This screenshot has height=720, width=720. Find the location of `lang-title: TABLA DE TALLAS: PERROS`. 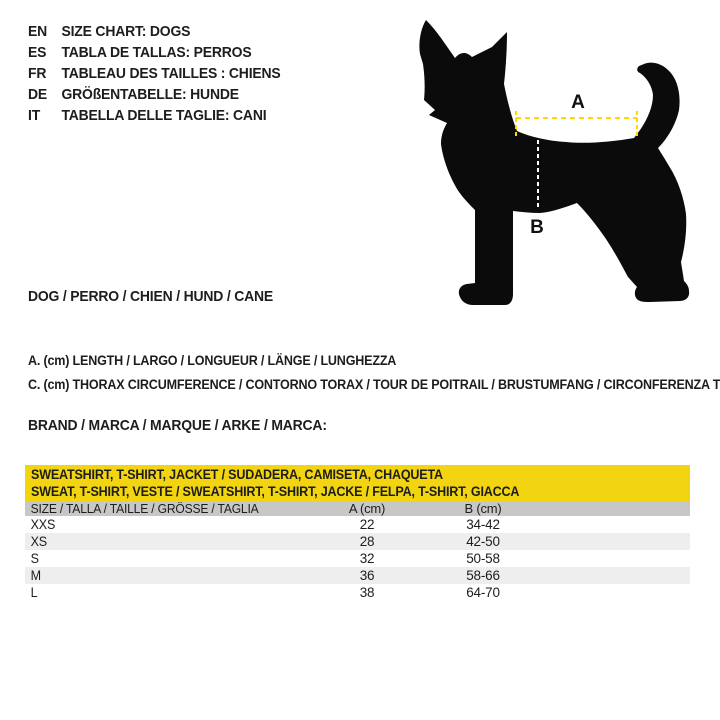

lang-title: TABLA DE TALLAS: PERROS is located at coordinates (156, 52).